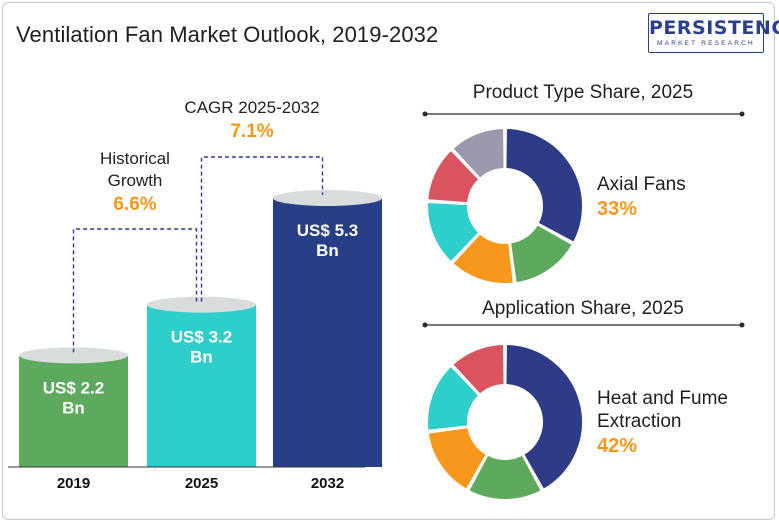 The image size is (779, 524). I want to click on growth-value: 6.6%, so click(134, 204).